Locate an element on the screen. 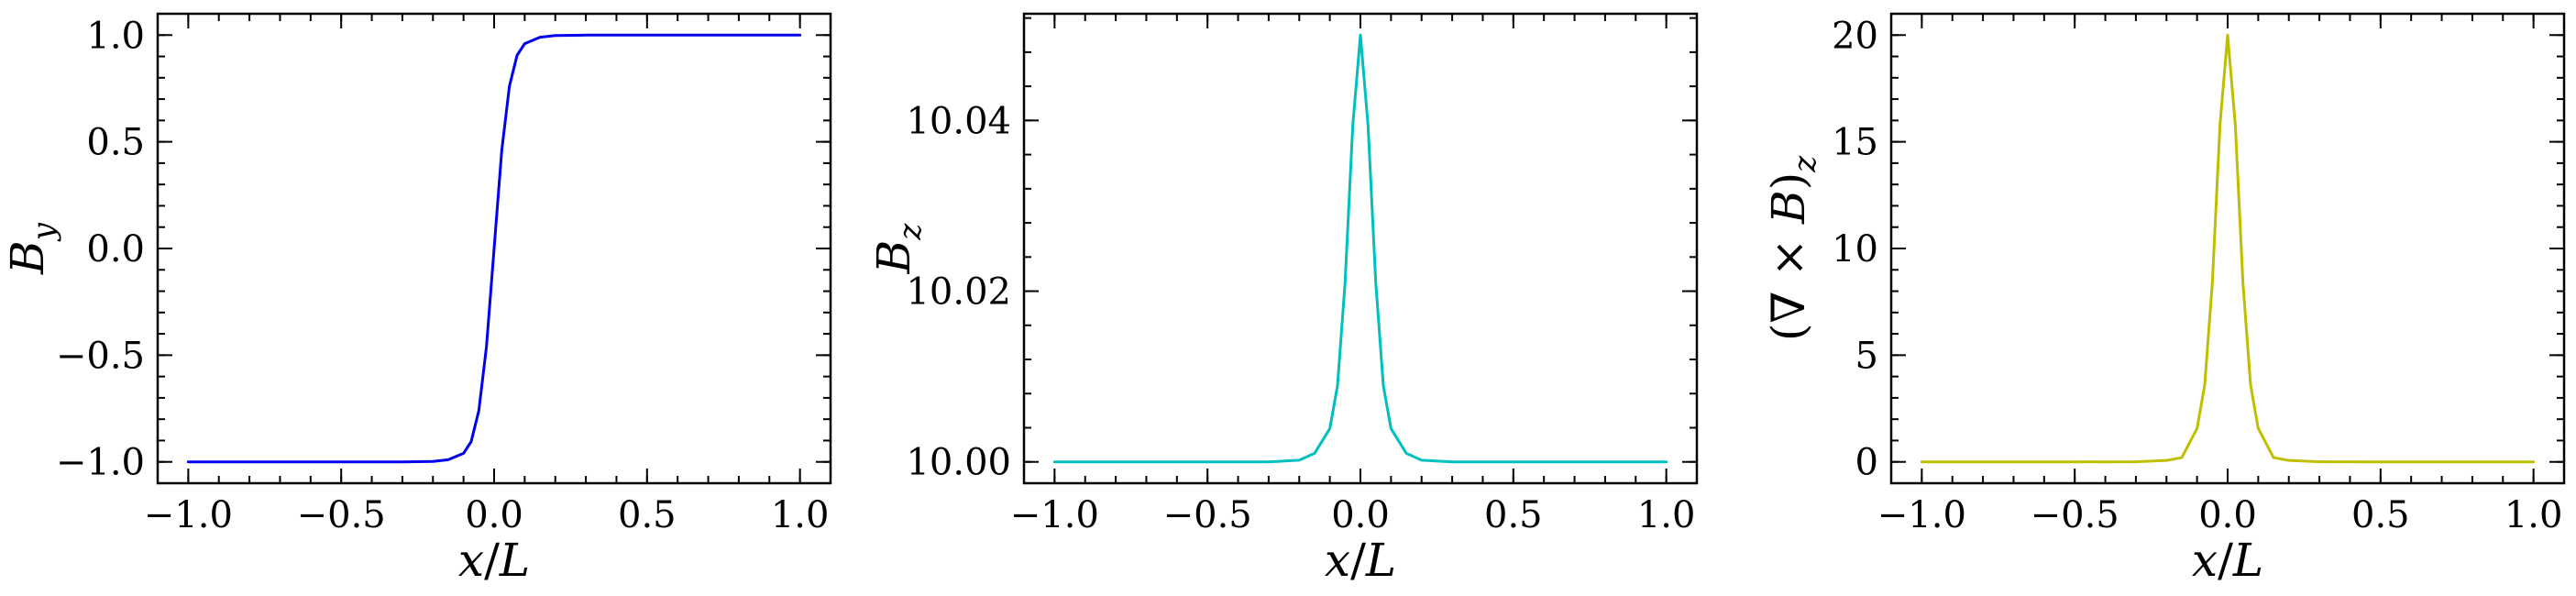 The height and width of the screenshot is (596, 2576). y-tick-label: 0.0 is located at coordinates (115, 249).